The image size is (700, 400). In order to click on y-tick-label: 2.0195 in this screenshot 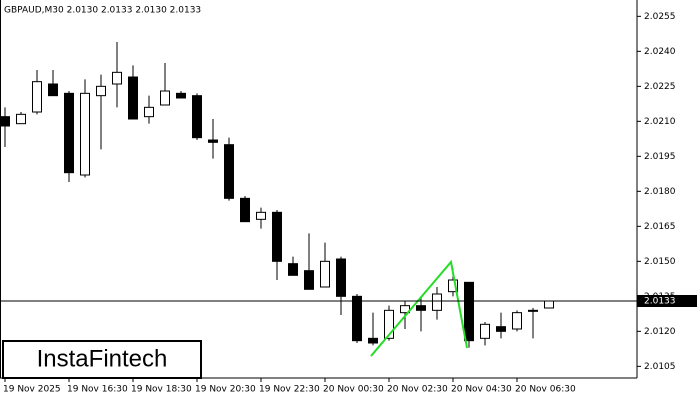, I will do `click(660, 157)`.